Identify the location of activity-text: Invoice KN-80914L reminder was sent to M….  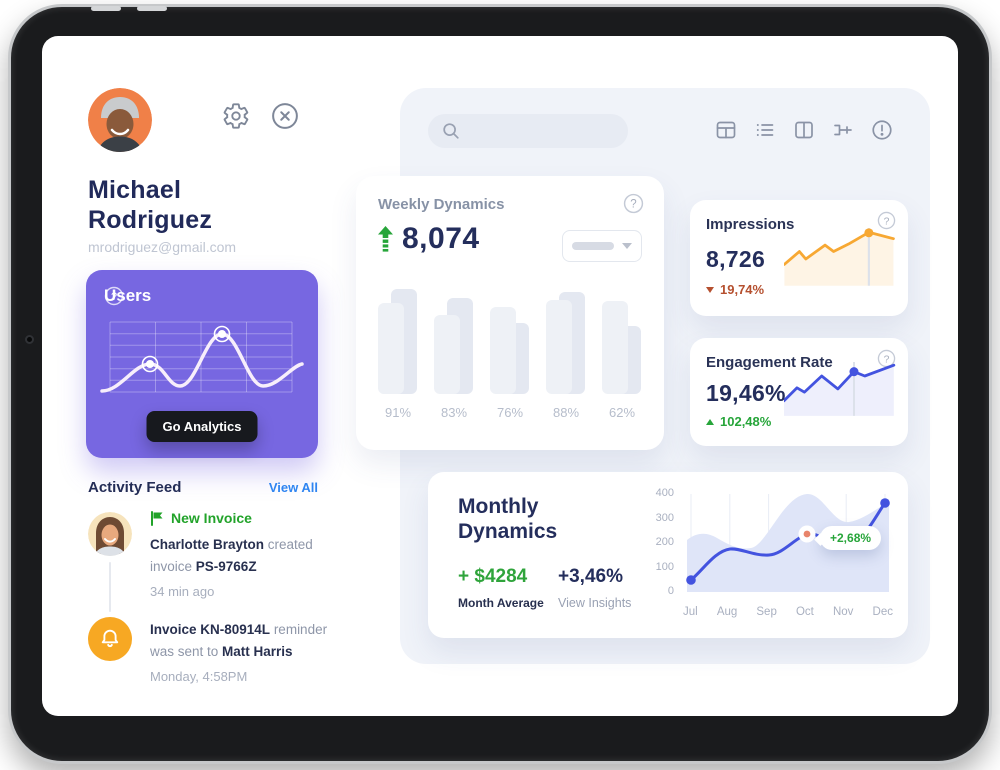
(239, 640).